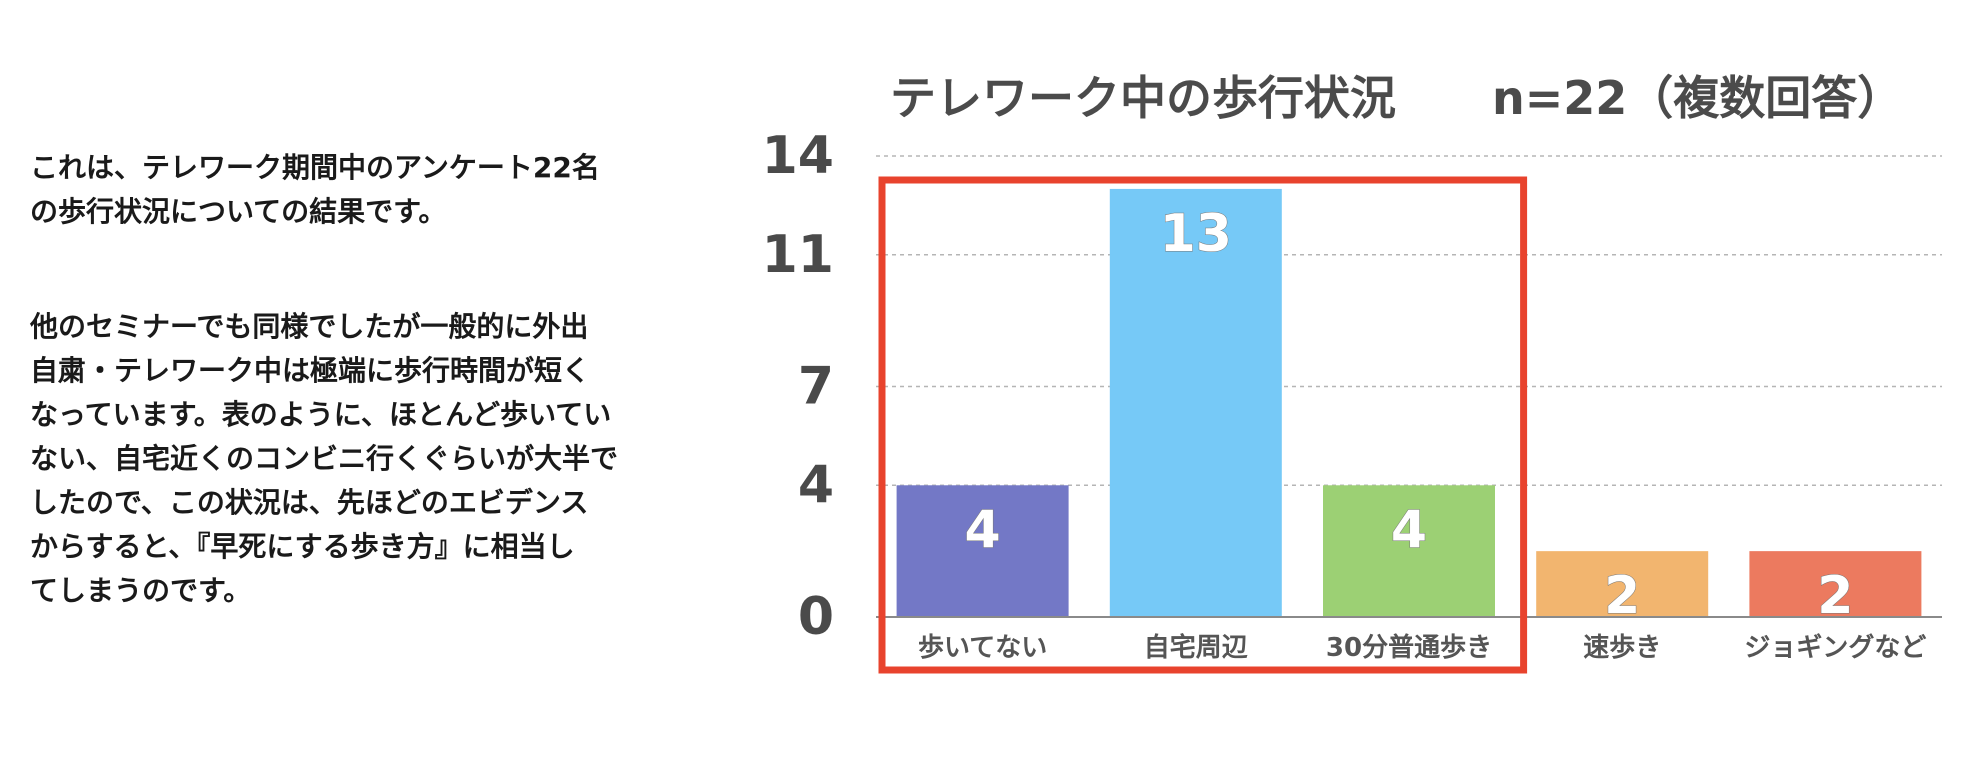  I want to click on x-tick-label: 速歩き, so click(1622, 648).